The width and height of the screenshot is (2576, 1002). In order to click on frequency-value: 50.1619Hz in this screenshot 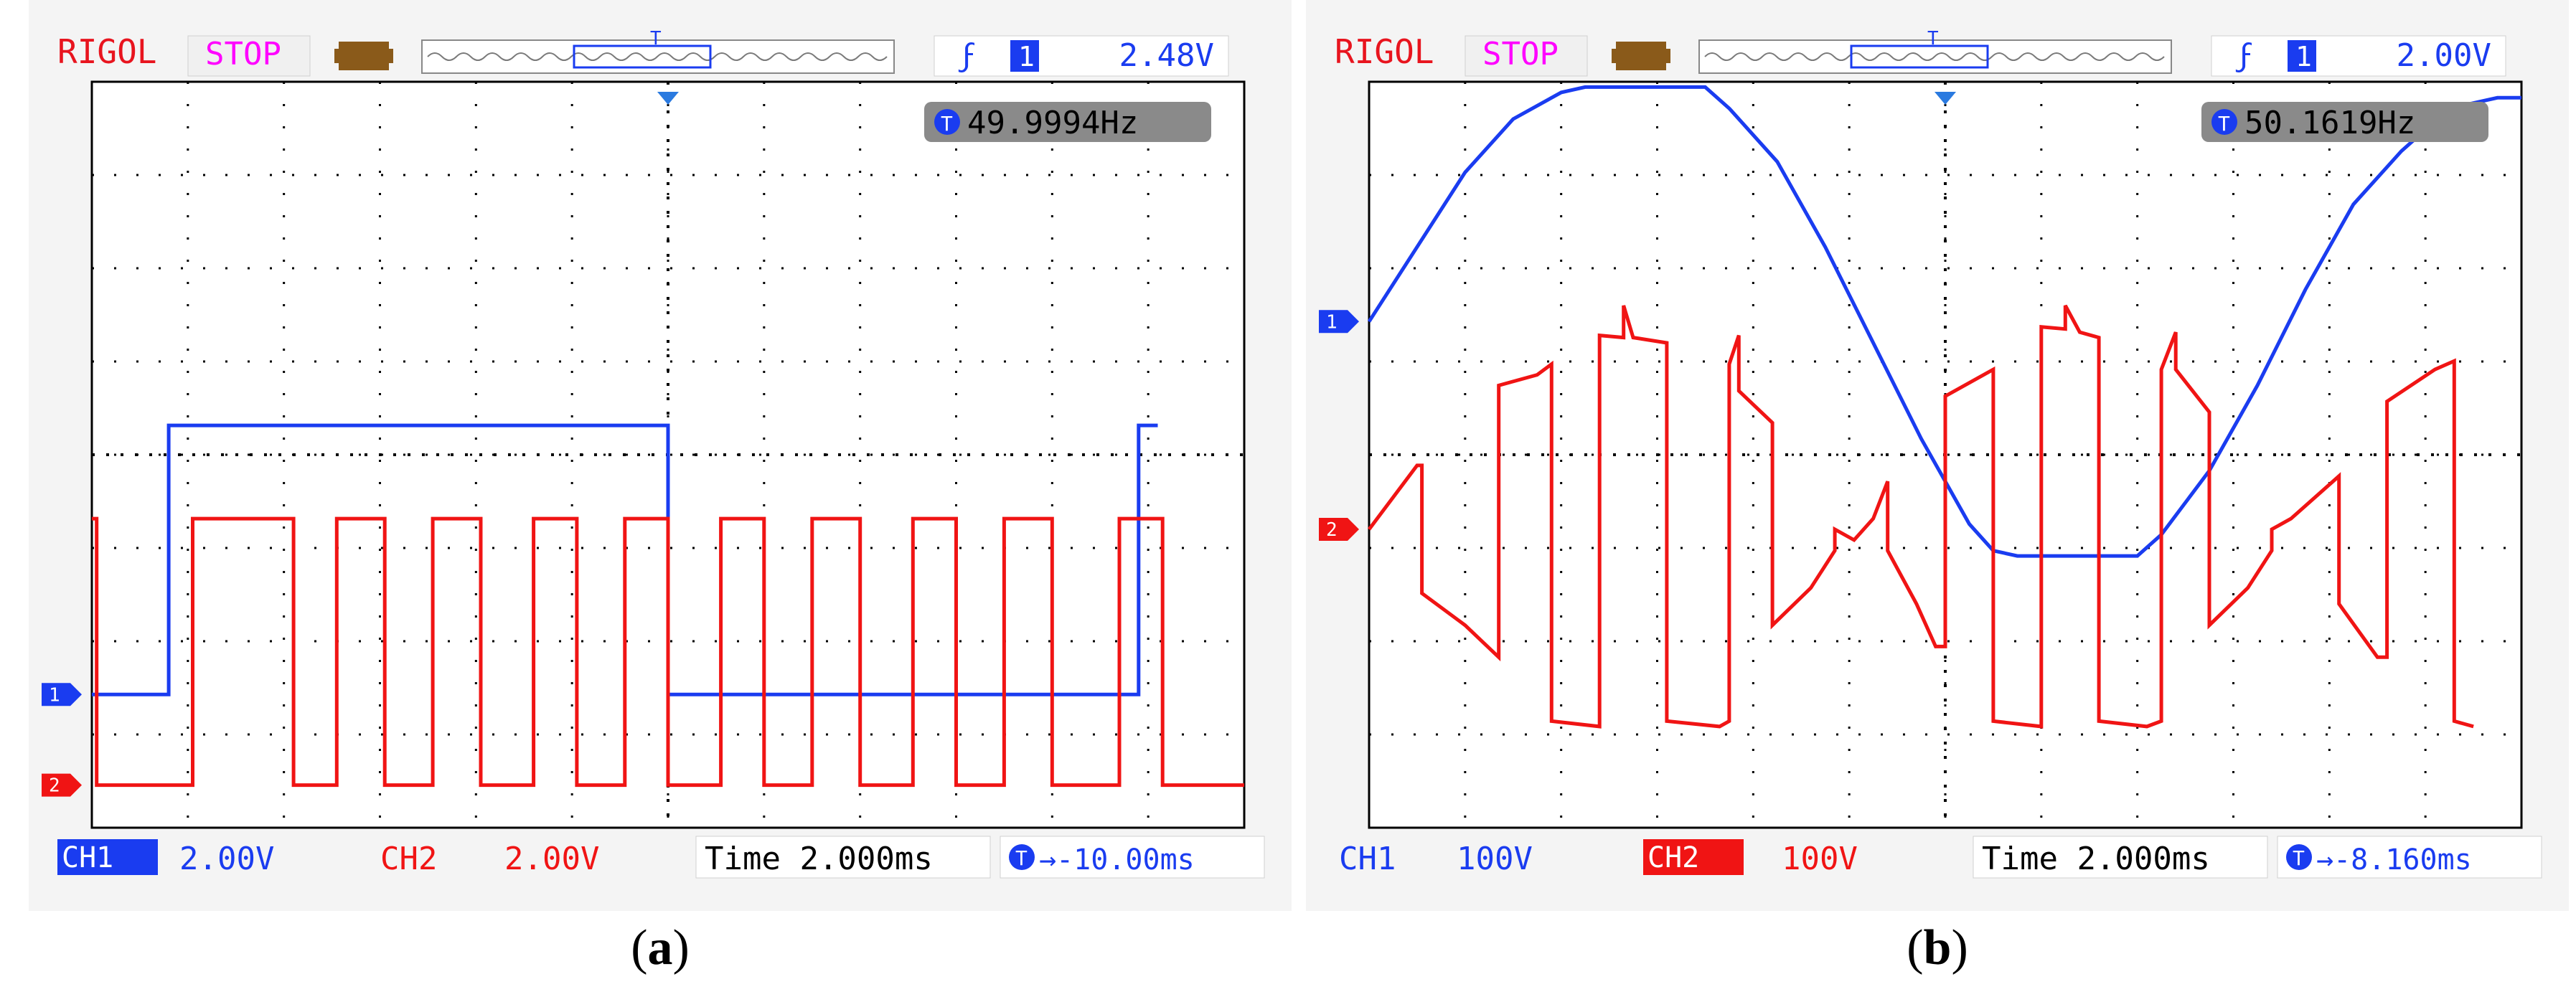, I will do `click(2329, 123)`.